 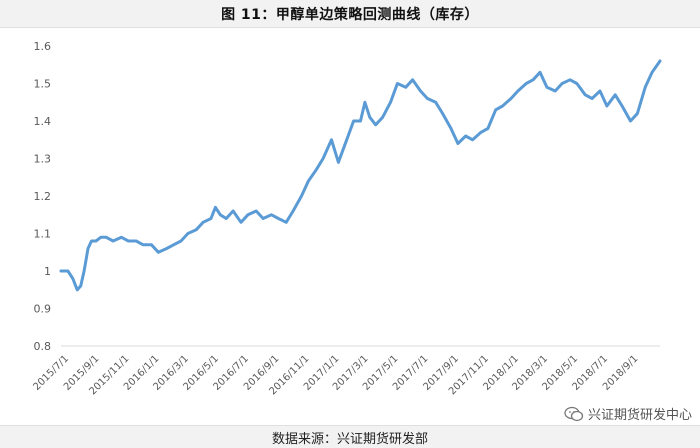 What do you see at coordinates (43, 159) in the screenshot?
I see `y-tick-label: 1.3` at bounding box center [43, 159].